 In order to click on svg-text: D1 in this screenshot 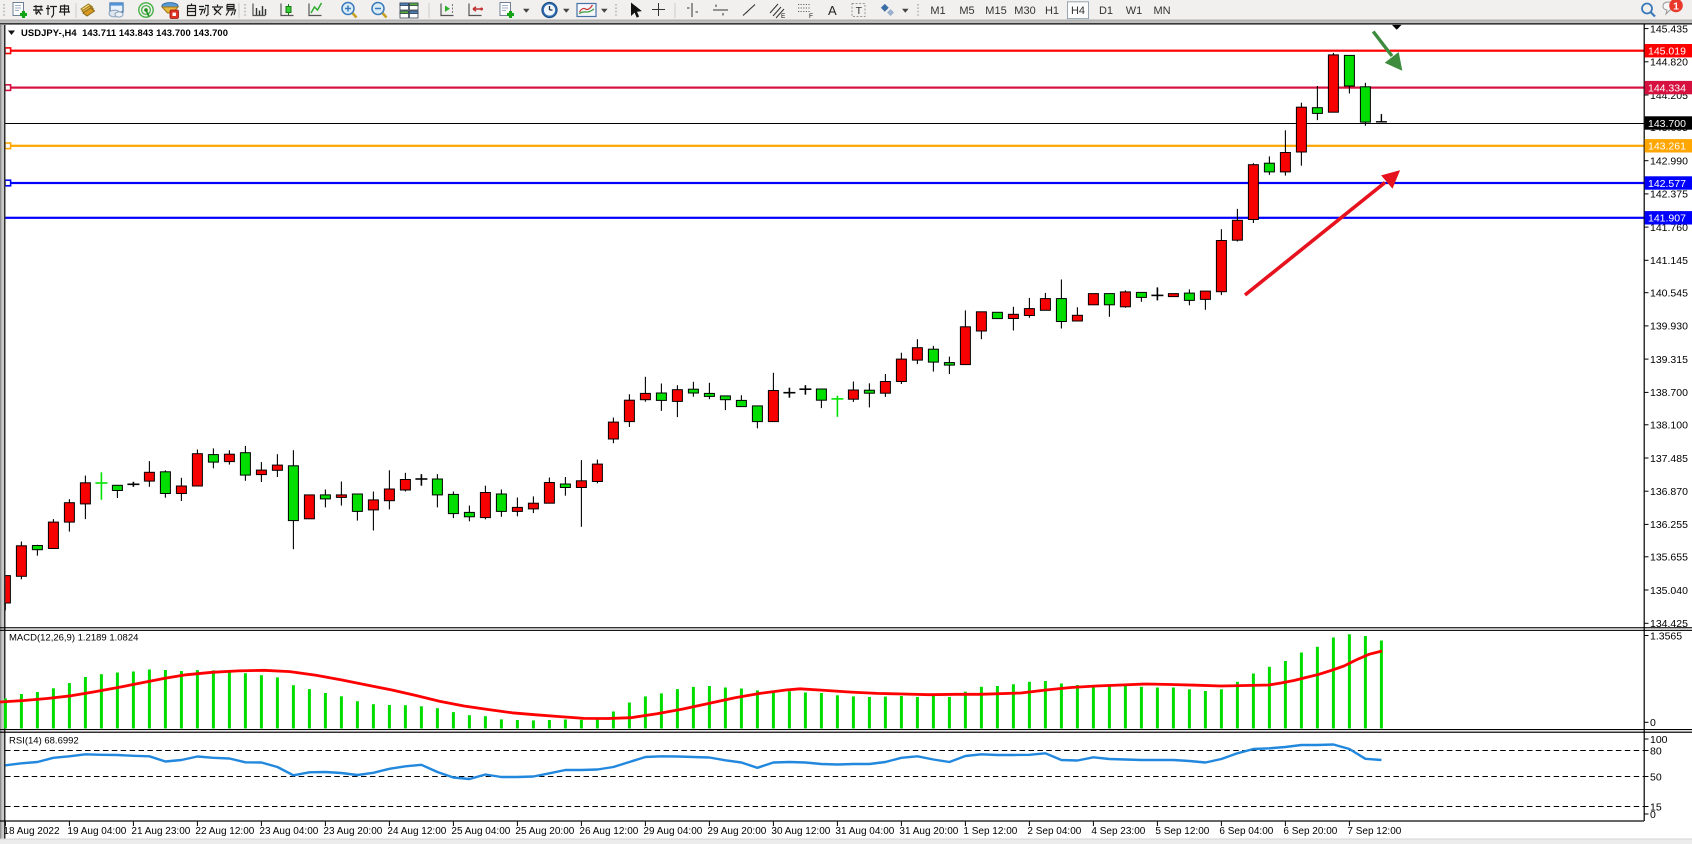, I will do `click(1106, 11)`.